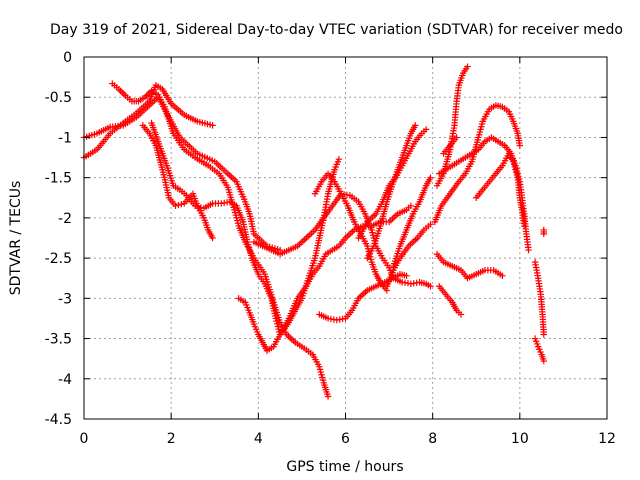 This screenshot has height=480, width=640. Describe the element at coordinates (65, 299) in the screenshot. I see `y-tick-label: -3` at that location.